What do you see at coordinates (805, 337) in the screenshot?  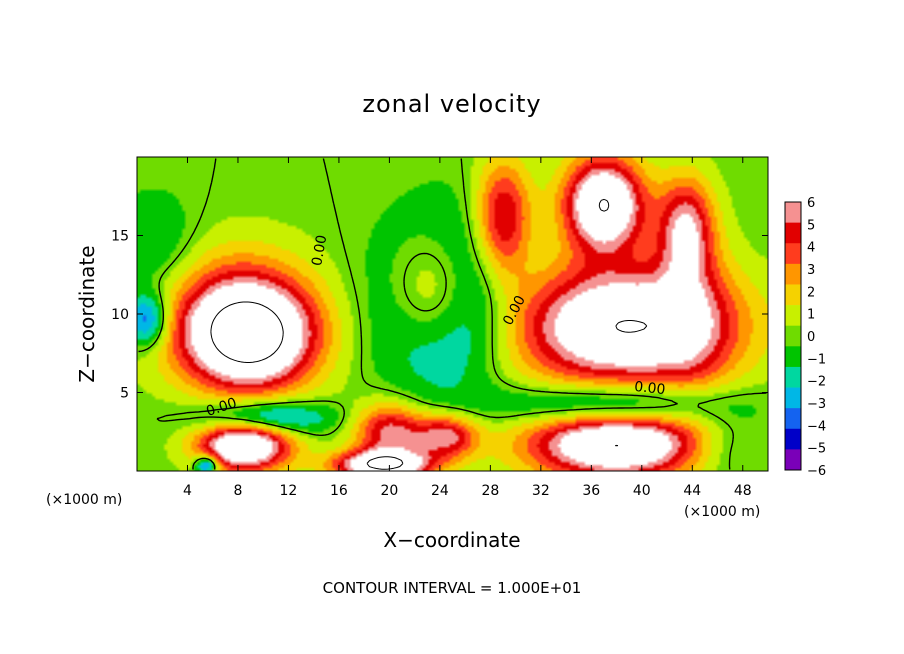 I see `colorbar: 6 5 4 3 2 1 0 −1 −2 −3 −4 −5 −6` at bounding box center [805, 337].